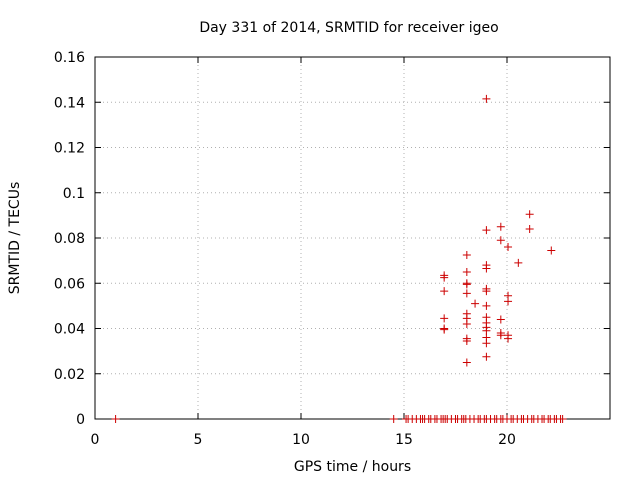  What do you see at coordinates (69, 375) in the screenshot?
I see `y-tick-label: 0.02` at bounding box center [69, 375].